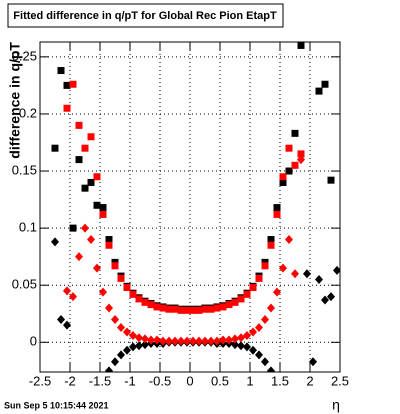 The height and width of the screenshot is (414, 400). What do you see at coordinates (24, 169) in the screenshot?
I see `y-tick-label: 0.15` at bounding box center [24, 169].